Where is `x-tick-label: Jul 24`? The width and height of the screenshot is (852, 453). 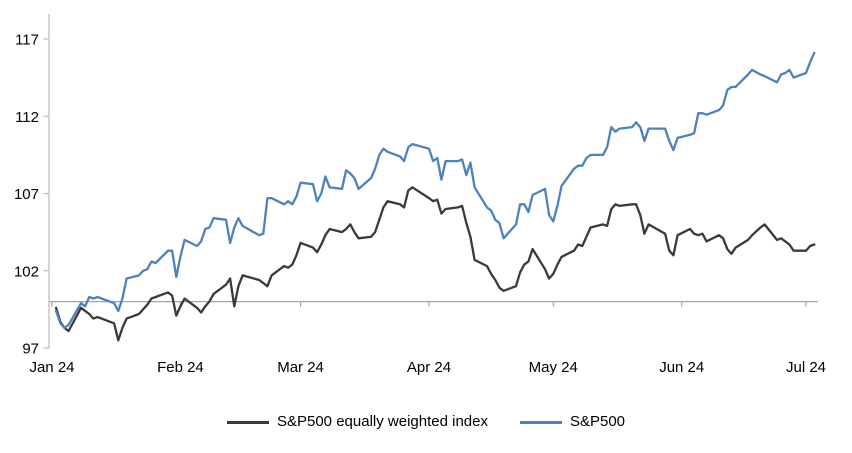 x-tick-label: Jul 24 is located at coordinates (806, 367).